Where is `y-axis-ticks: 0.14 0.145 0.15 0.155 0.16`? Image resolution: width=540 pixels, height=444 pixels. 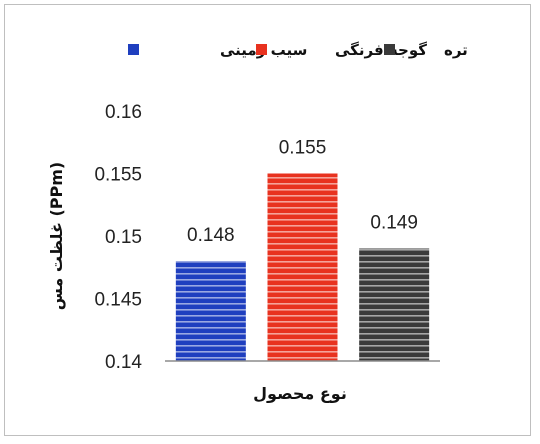
y-axis-ticks: 0.14 0.145 0.15 0.155 0.16 is located at coordinates (118, 237).